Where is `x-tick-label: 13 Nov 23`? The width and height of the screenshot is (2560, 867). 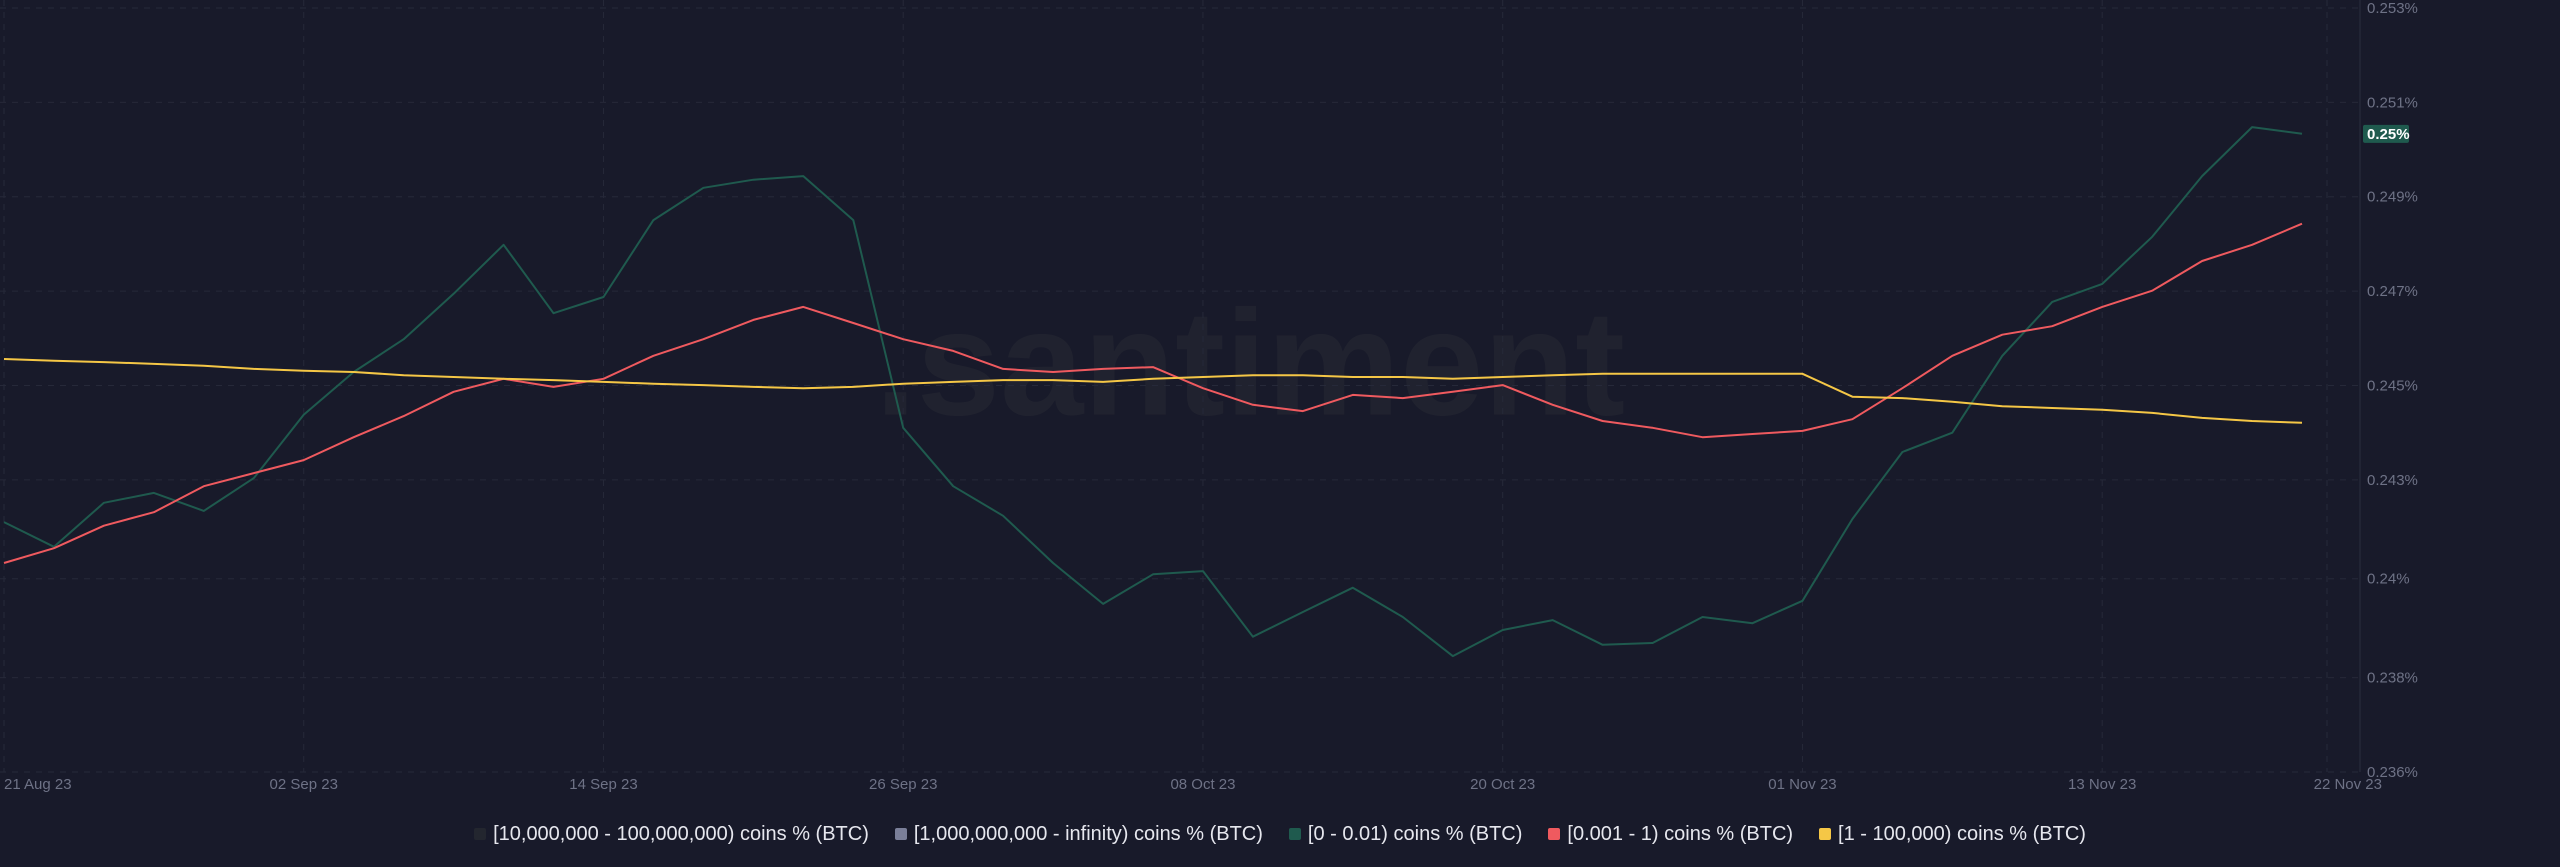 x-tick-label: 13 Nov 23 is located at coordinates (2102, 784).